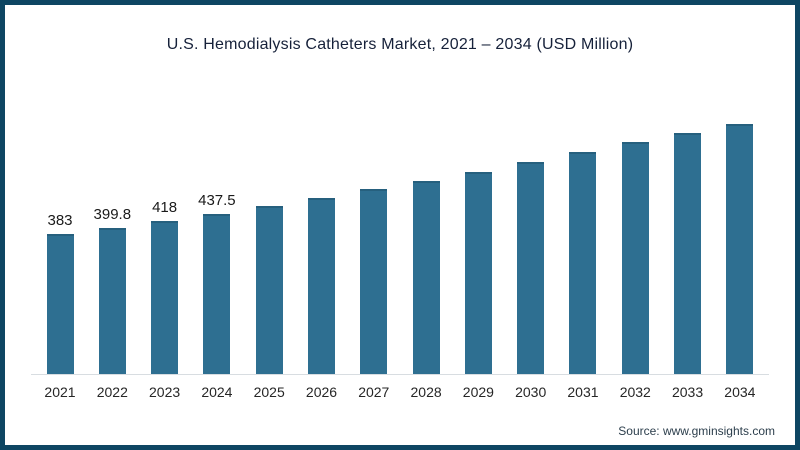 The width and height of the screenshot is (800, 450). I want to click on bar-column: 418, so click(165, 286).